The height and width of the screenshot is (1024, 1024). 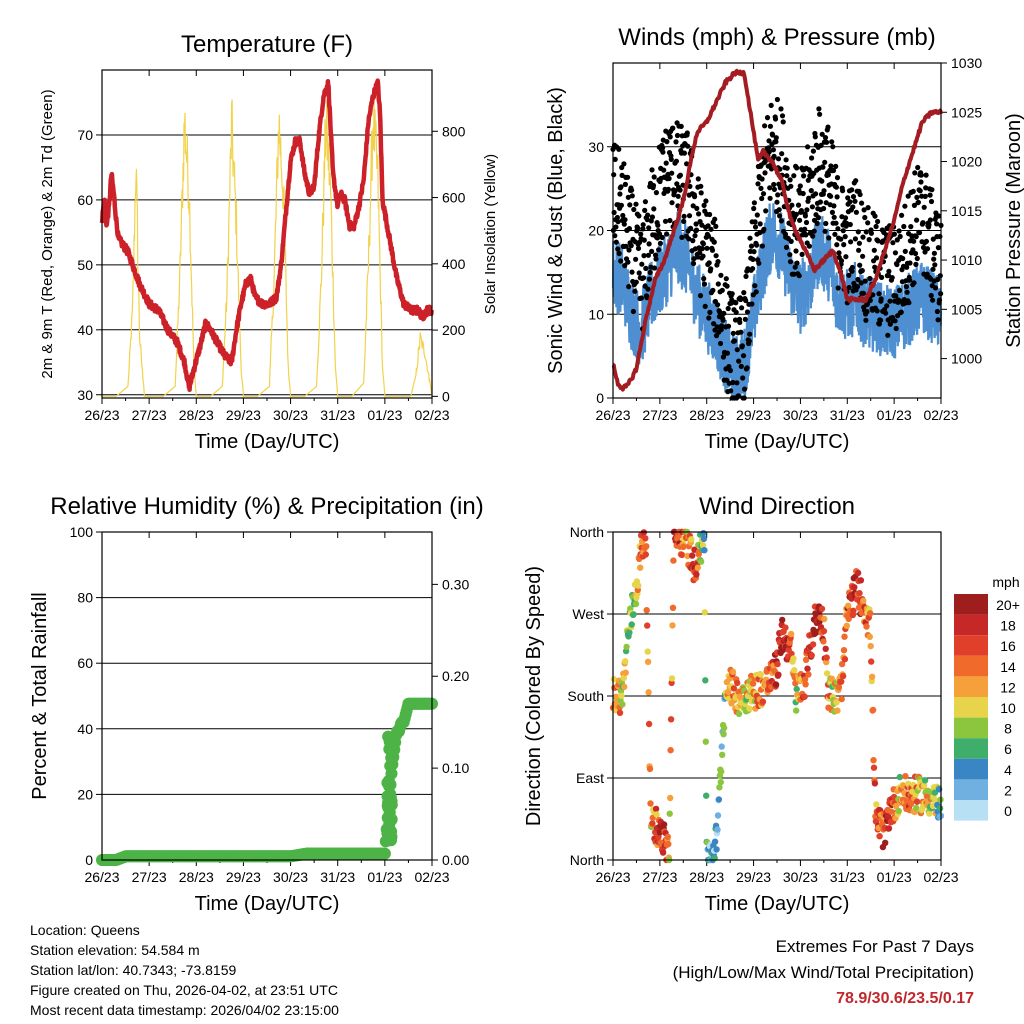 What do you see at coordinates (446, 396) in the screenshot?
I see `y2-tick-label: 0` at bounding box center [446, 396].